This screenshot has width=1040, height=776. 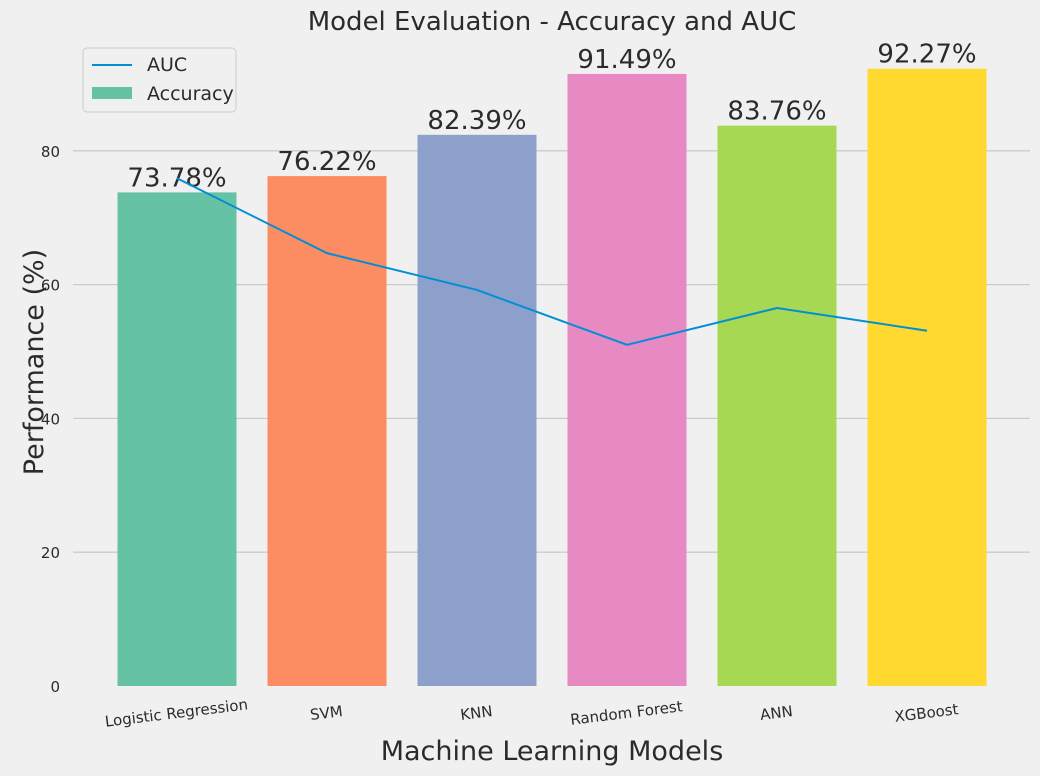 What do you see at coordinates (552, 751) in the screenshot?
I see `x-axis-label: Machine Learning Models` at bounding box center [552, 751].